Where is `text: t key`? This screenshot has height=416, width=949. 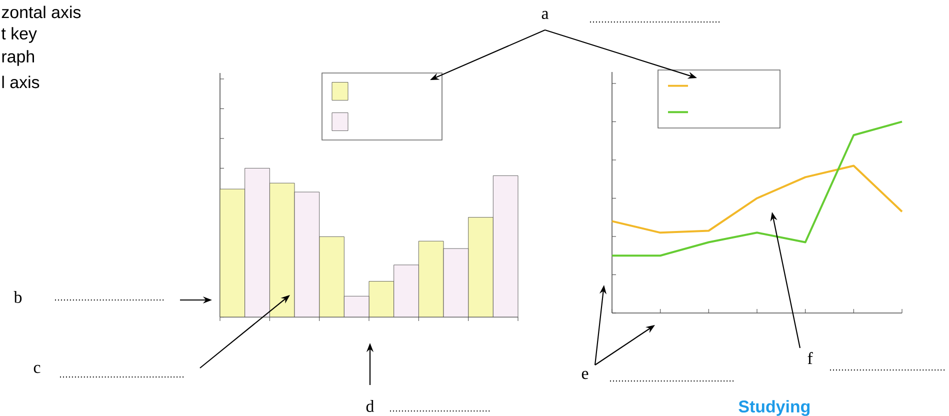 text: t key is located at coordinates (19, 35).